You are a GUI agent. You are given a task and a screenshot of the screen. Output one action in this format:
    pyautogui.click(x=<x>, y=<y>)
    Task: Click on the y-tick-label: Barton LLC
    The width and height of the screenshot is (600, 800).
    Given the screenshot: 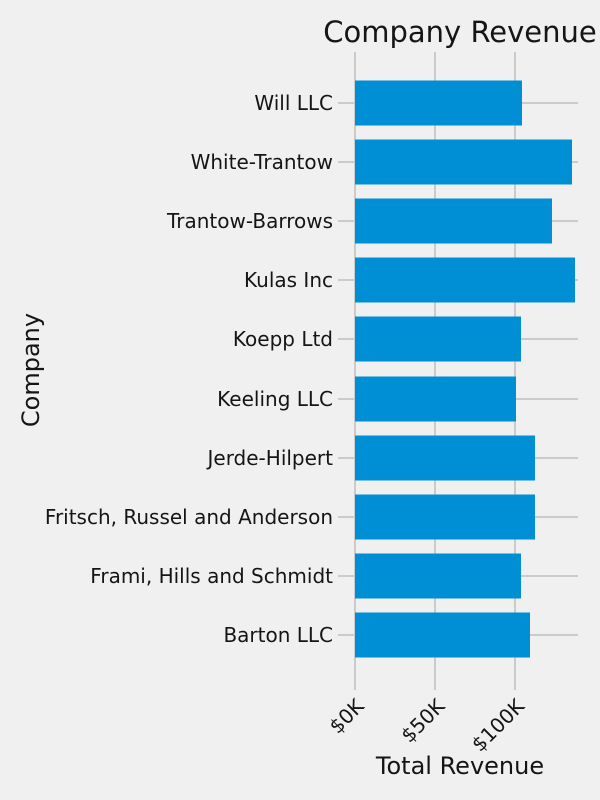 What is the action you would take?
    pyautogui.click(x=278, y=635)
    